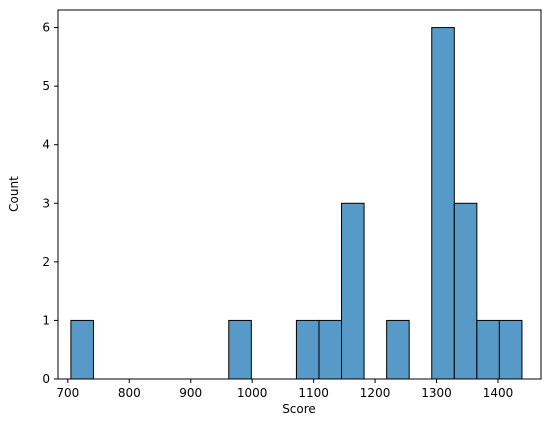  I want to click on x-tick-label: 1200, so click(375, 393).